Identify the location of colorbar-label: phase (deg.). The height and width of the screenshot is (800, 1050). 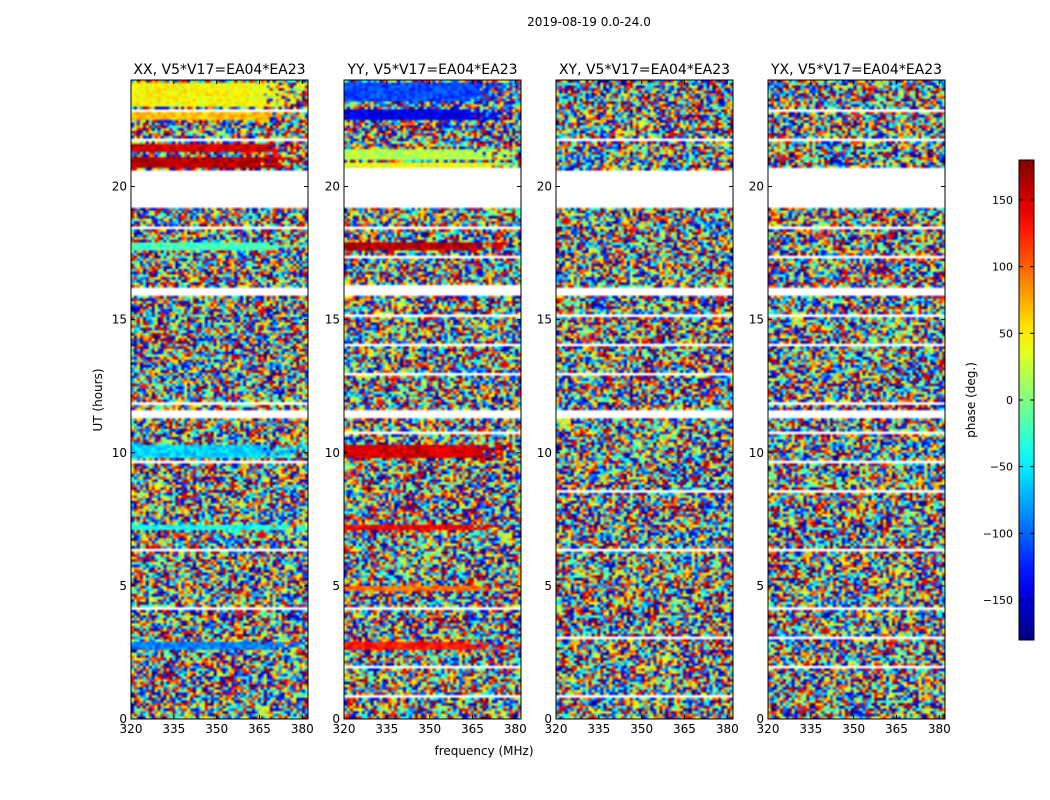
(971, 400).